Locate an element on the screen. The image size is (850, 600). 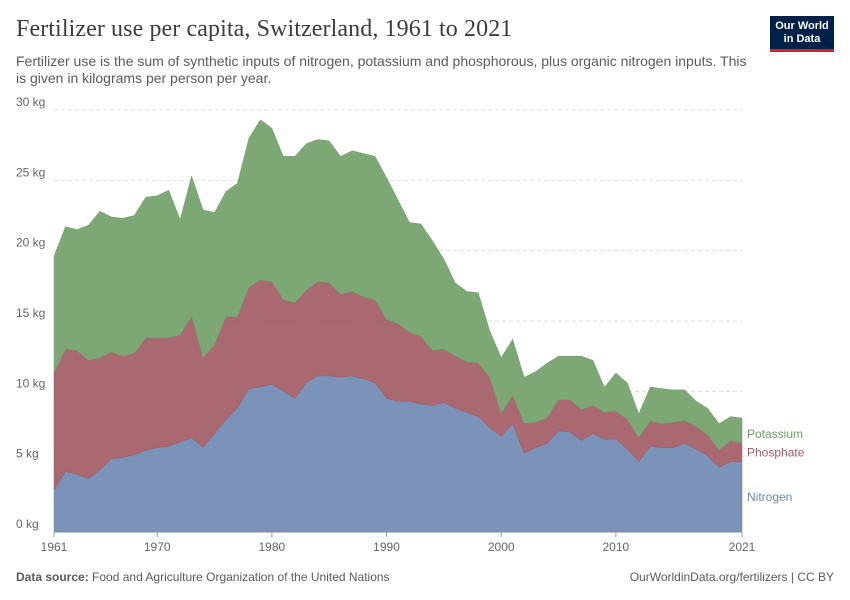
x-tick-label: 1980 is located at coordinates (272, 547).